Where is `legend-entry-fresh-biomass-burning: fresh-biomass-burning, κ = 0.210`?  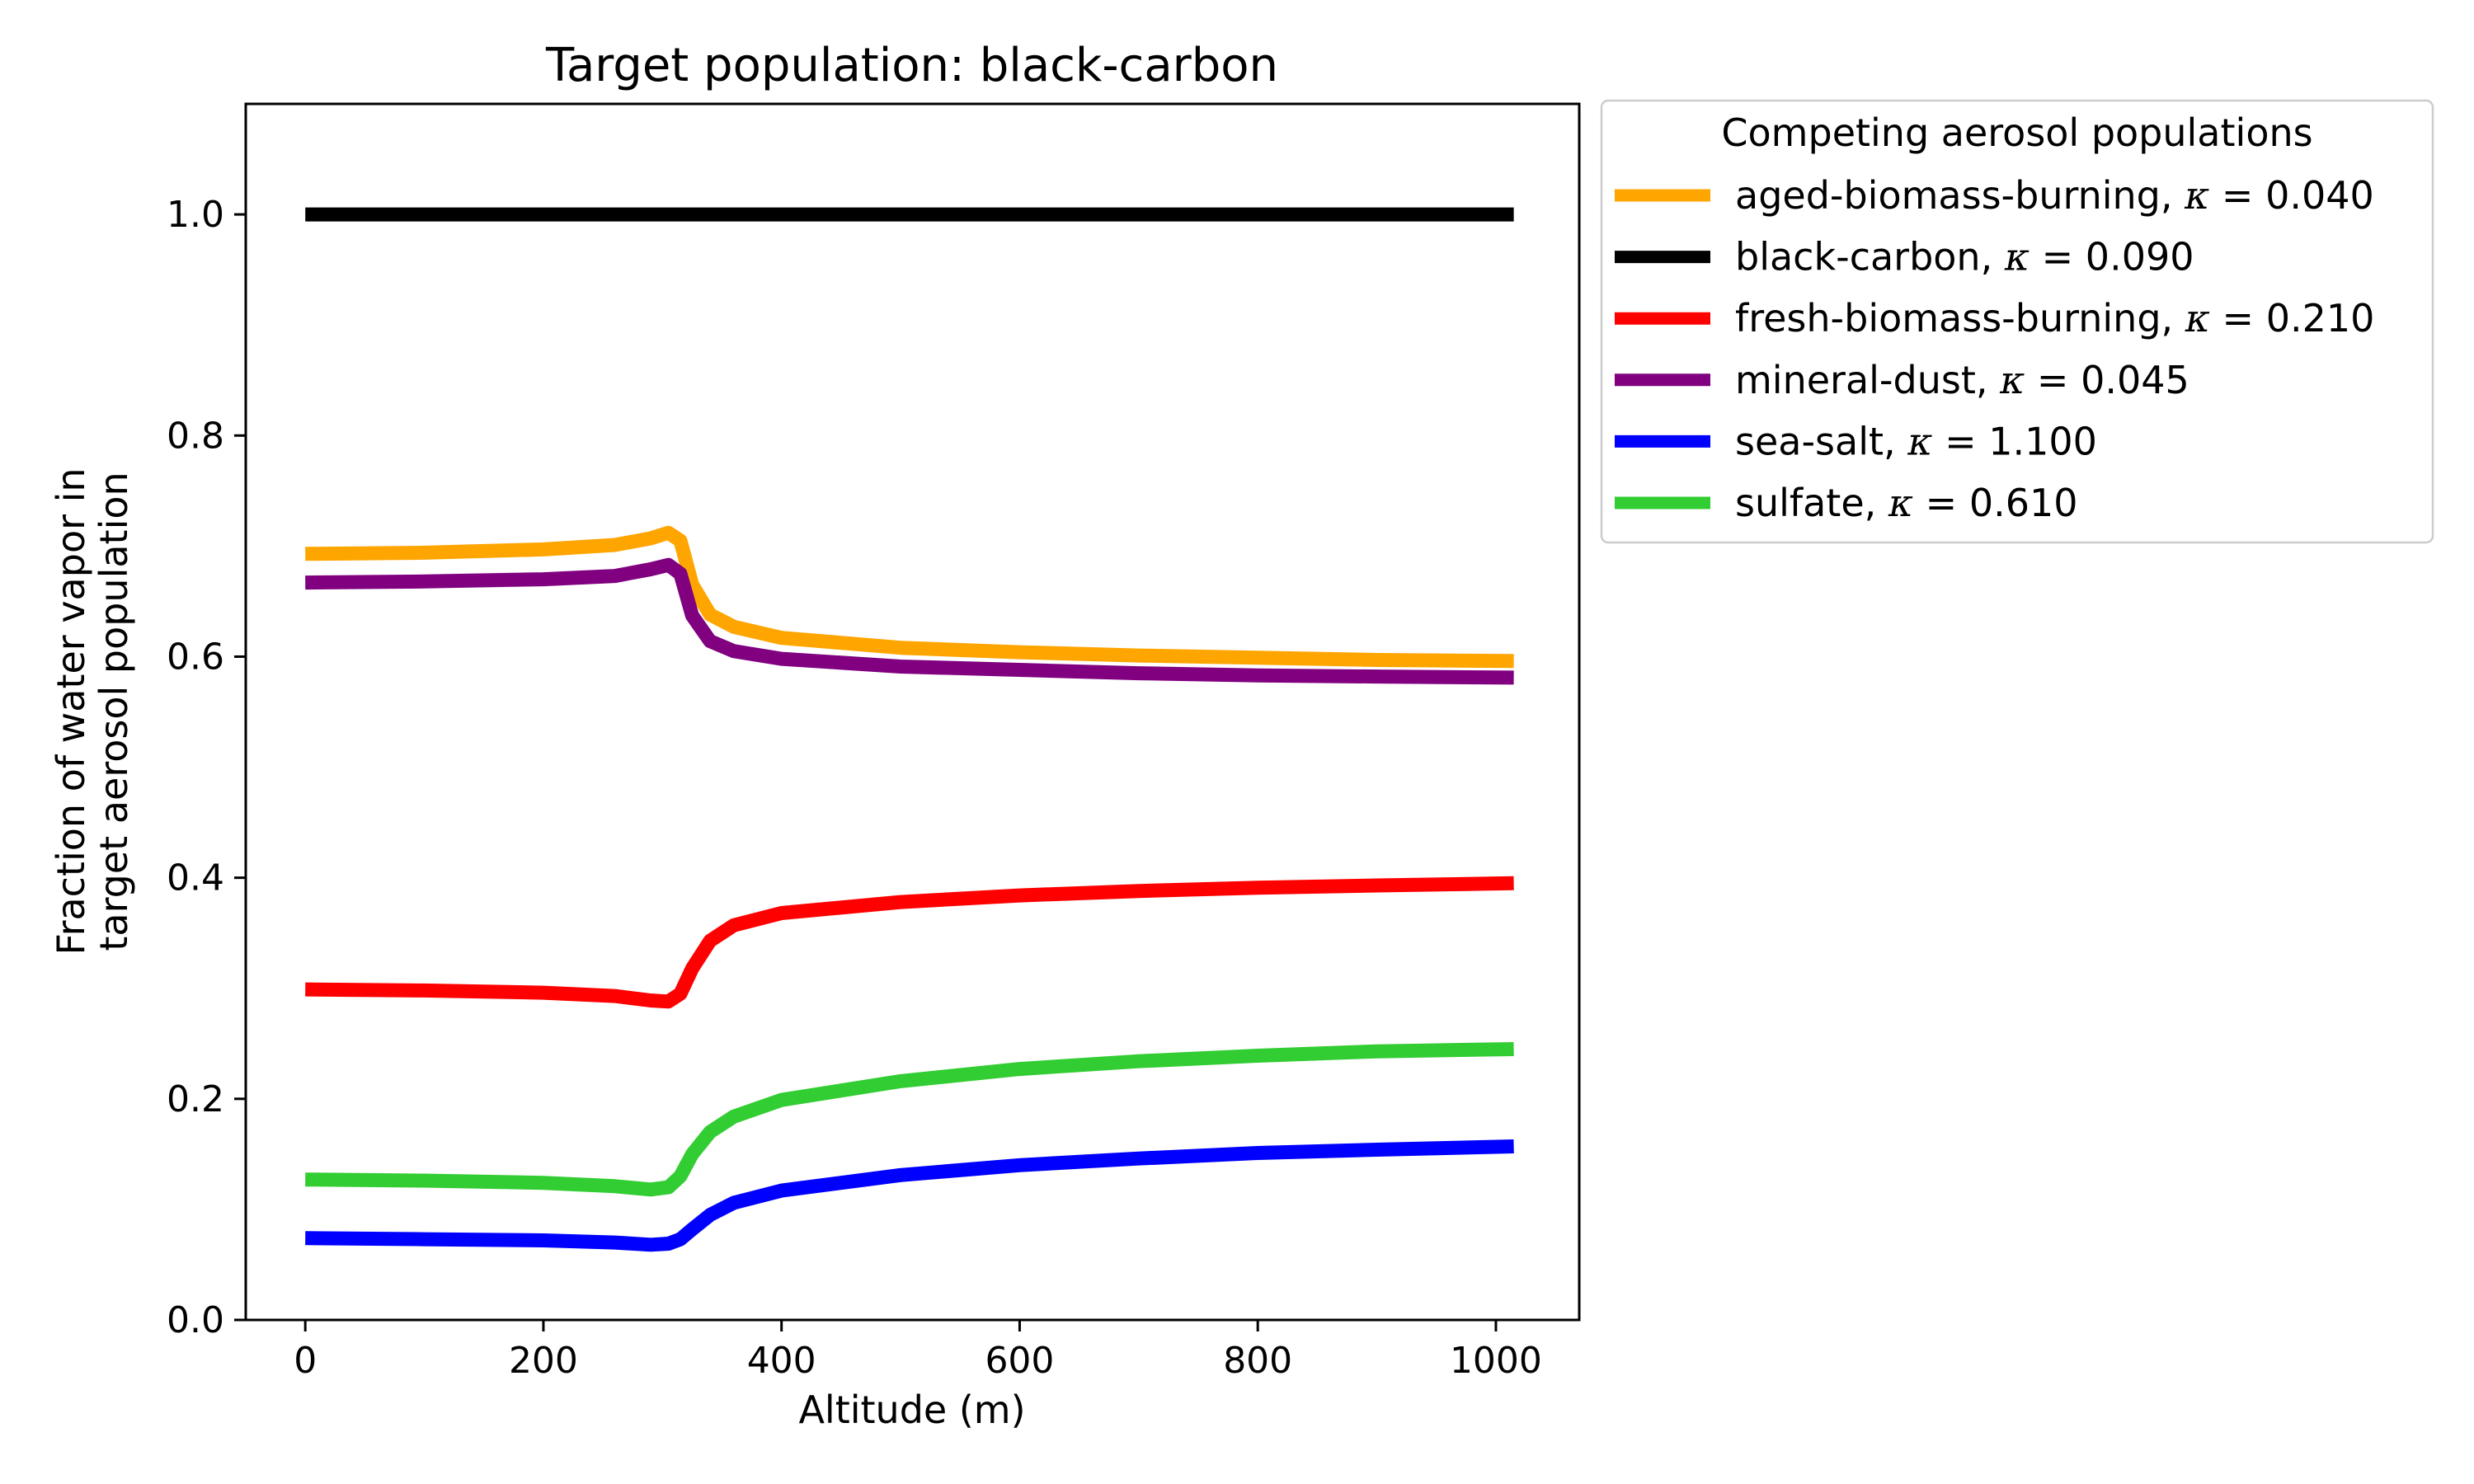
legend-entry-fresh-biomass-burning: fresh-biomass-burning, κ = 0.210 is located at coordinates (1994, 318).